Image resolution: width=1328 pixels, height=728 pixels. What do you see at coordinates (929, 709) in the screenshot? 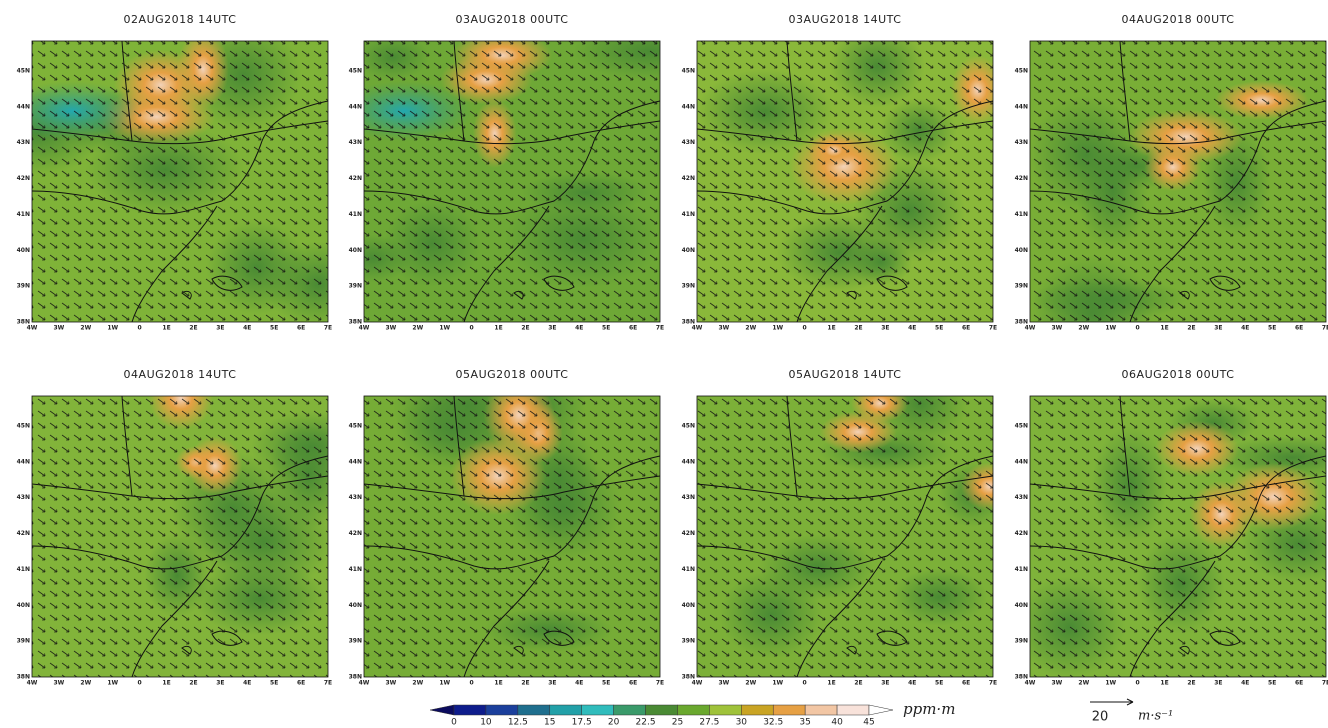
I see `colorbar-unit: ppm·m` at bounding box center [929, 709].